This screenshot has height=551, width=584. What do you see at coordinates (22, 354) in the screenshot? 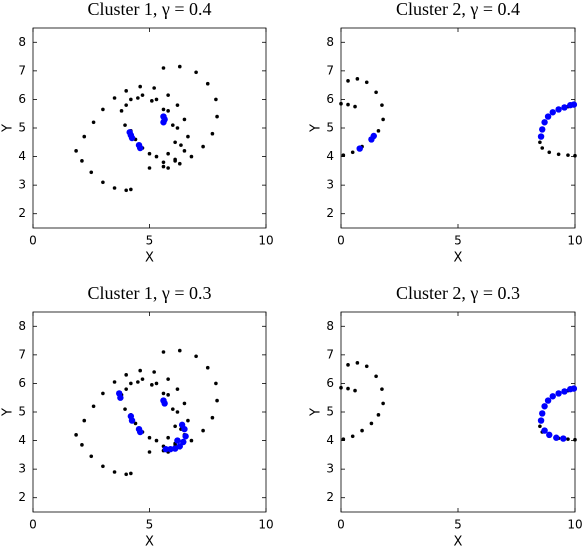
I see `y-tick-label: 7` at bounding box center [22, 354].